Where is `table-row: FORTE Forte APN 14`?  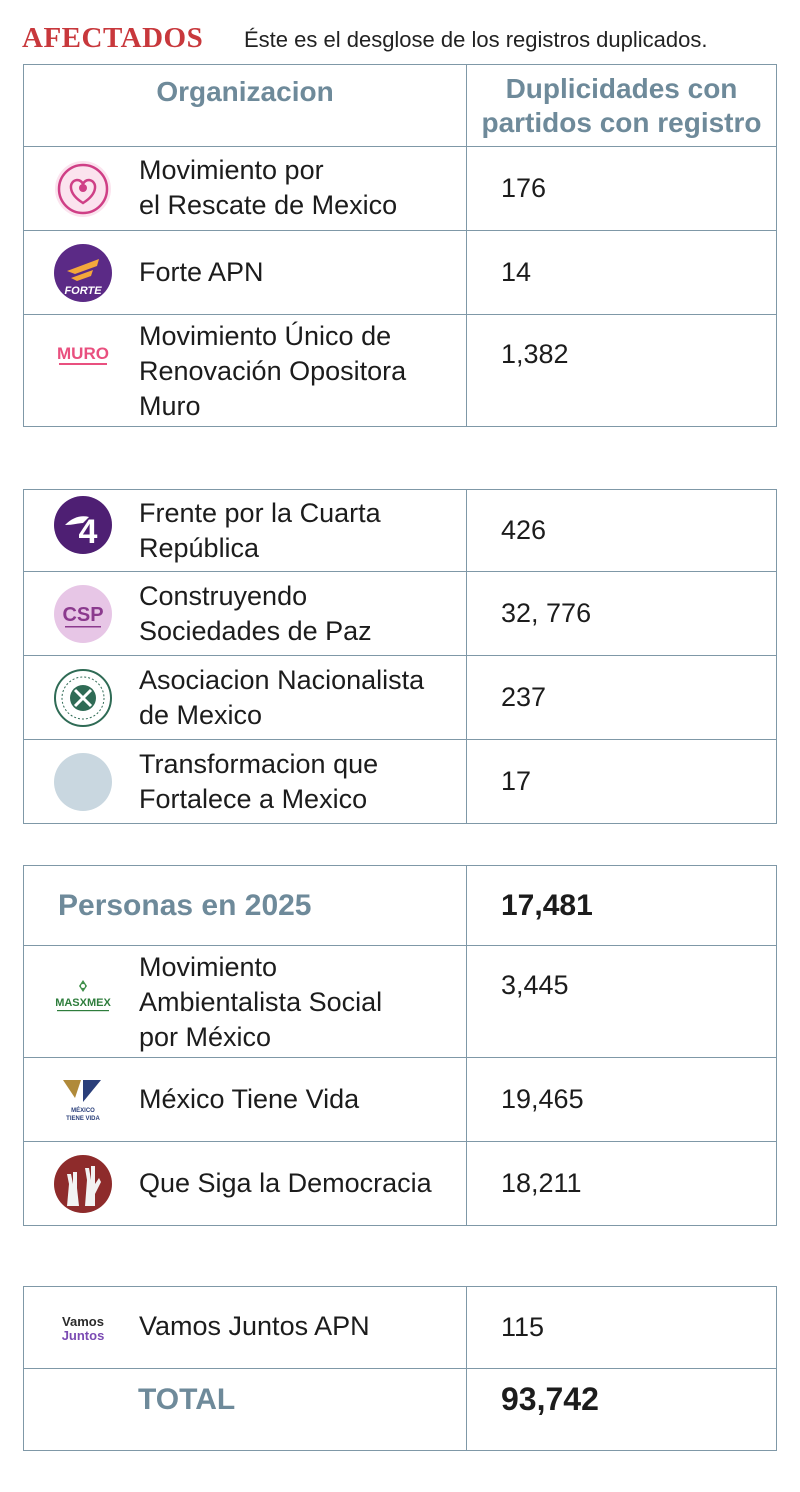
table-row: FORTE Forte APN 14 is located at coordinates (400, 272).